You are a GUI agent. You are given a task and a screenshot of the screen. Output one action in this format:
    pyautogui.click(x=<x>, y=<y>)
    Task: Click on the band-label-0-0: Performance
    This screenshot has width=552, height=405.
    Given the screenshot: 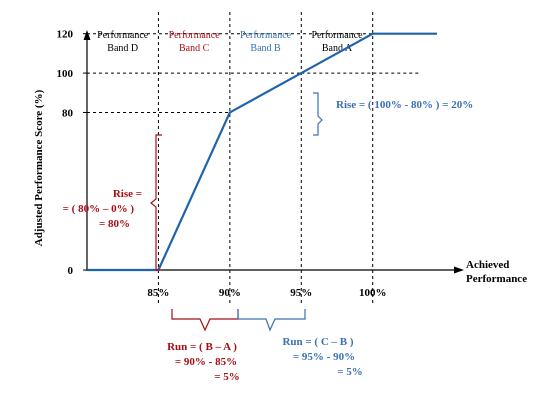 What is the action you would take?
    pyautogui.click(x=123, y=35)
    